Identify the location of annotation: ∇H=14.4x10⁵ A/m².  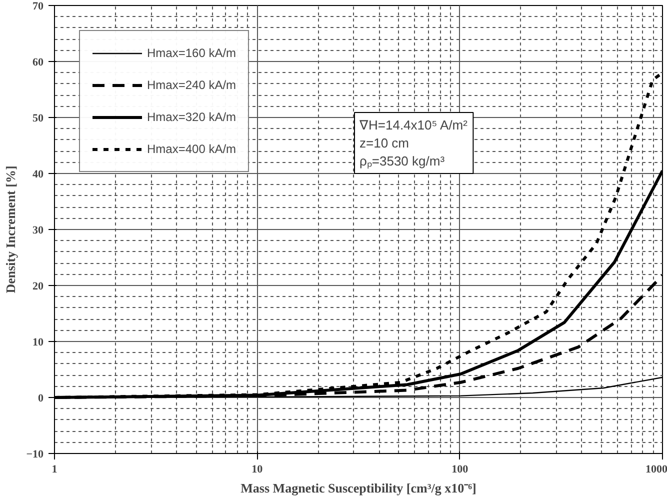
(413, 125).